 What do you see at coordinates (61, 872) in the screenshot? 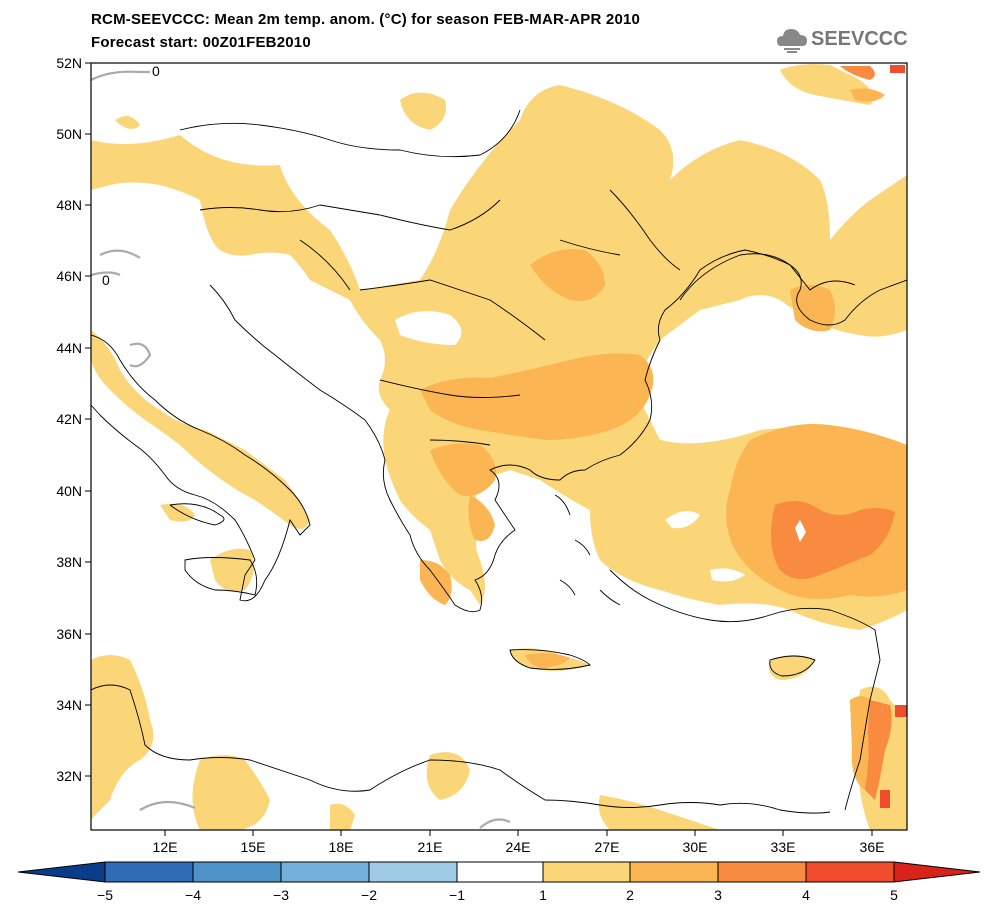
I see `colorbar-low-arrow` at bounding box center [61, 872].